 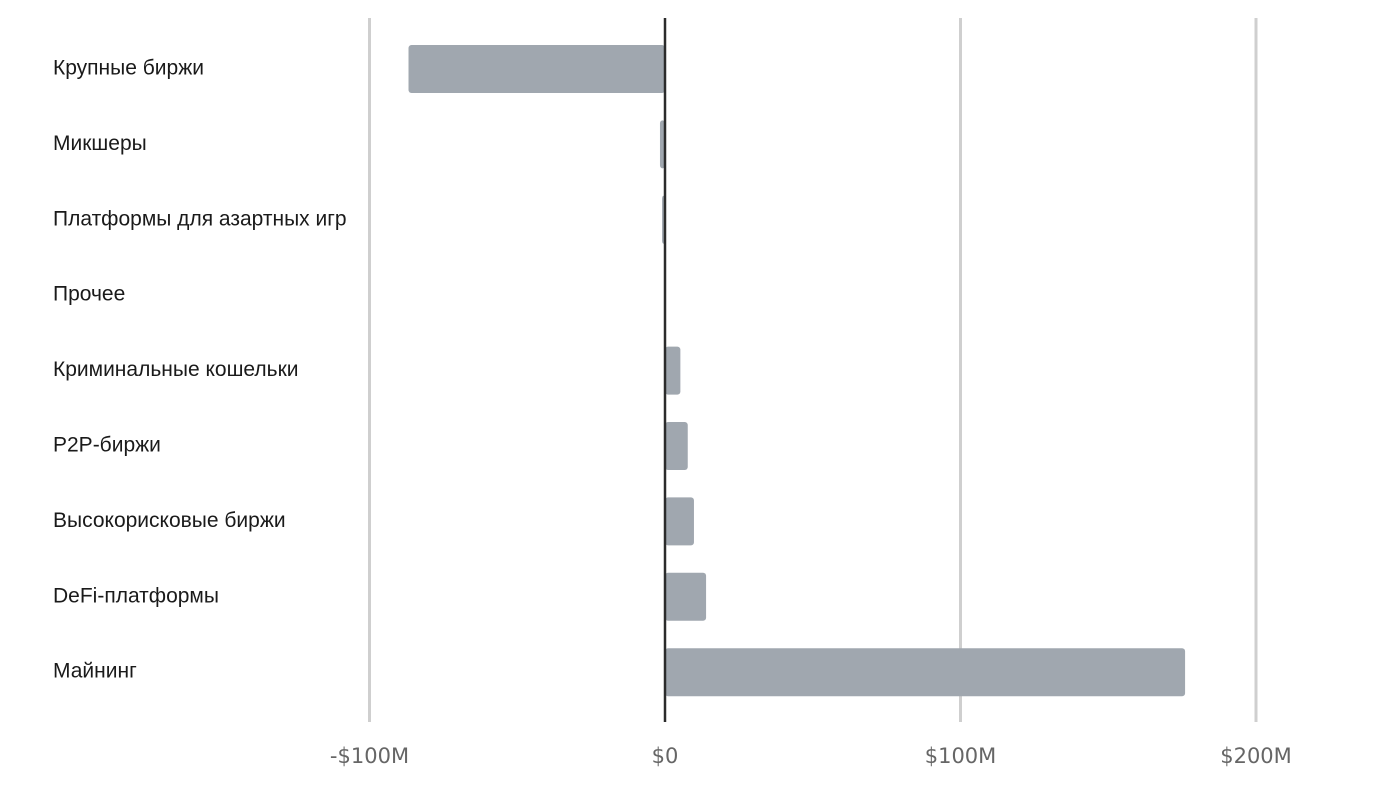 I want to click on x-axis-ticks: -$100M $0 $100M $200M, so click(x=811, y=756).